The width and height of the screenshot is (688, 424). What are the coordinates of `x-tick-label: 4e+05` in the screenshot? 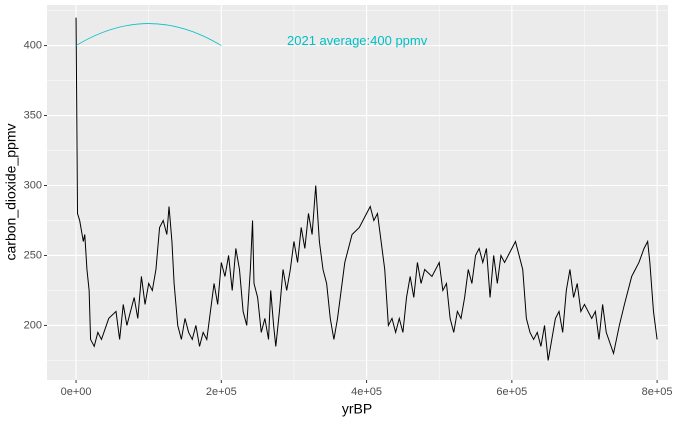 It's located at (366, 392).